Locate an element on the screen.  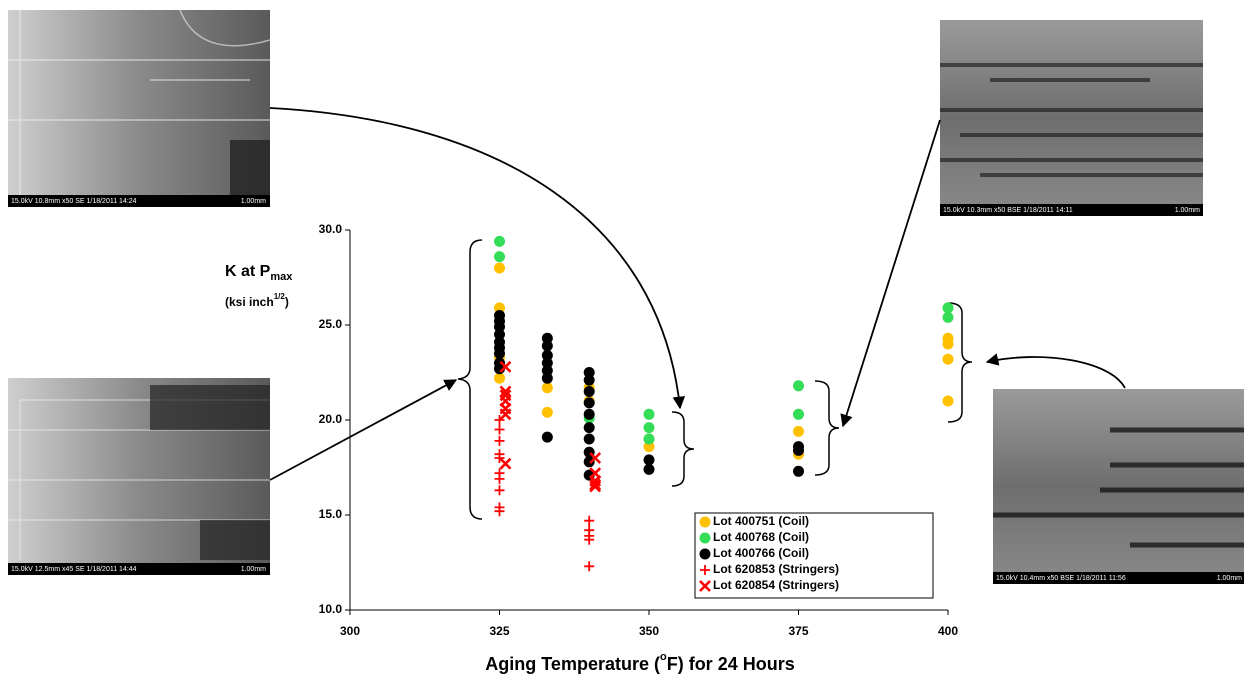
y-axis-unit-sup: 1/2 is located at coordinates (280, 296).